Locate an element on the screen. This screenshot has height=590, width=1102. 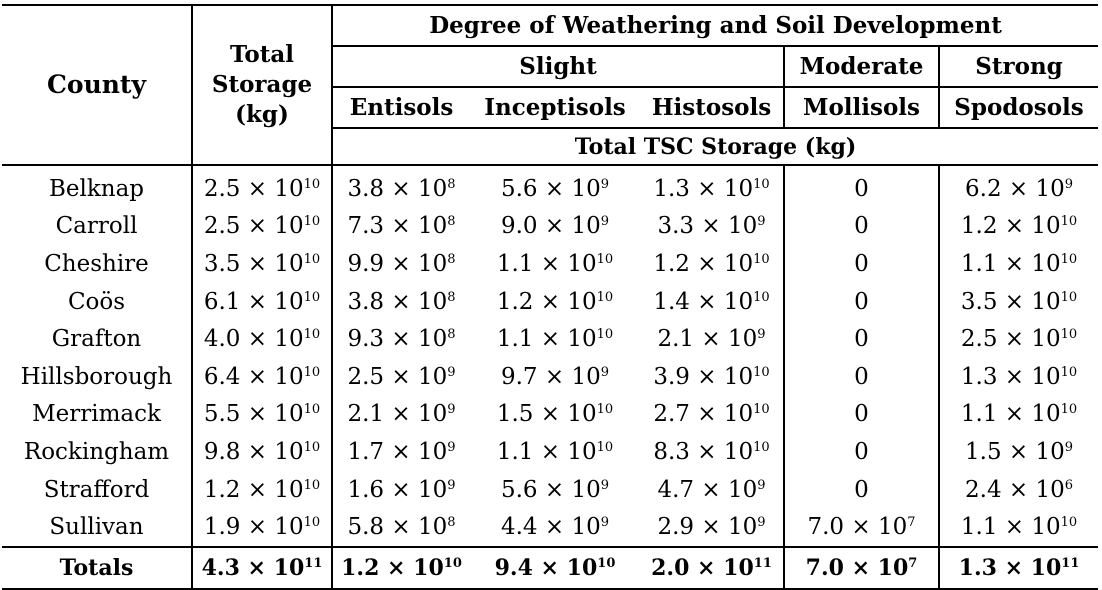
header-total-tsc: Total TSC Storage (kg) is located at coordinates (714, 147).